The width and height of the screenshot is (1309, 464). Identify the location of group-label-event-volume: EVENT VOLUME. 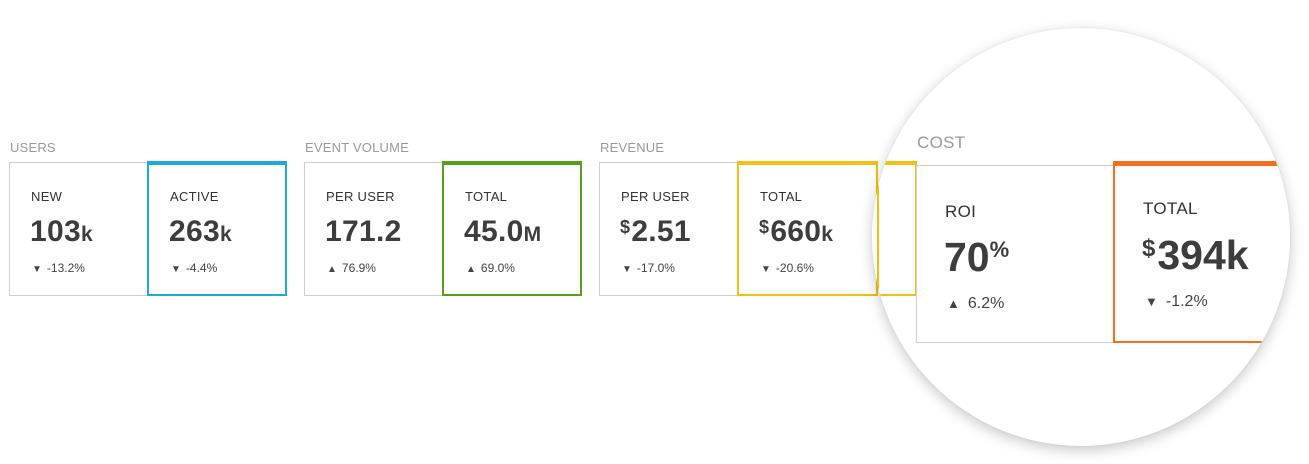
(357, 147).